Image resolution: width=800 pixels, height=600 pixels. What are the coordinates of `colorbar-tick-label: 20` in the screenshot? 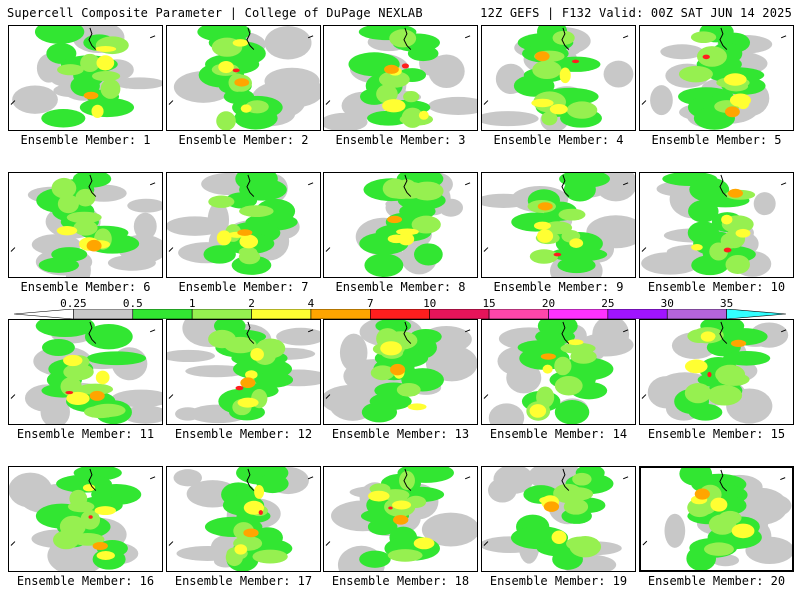 It's located at (548, 303).